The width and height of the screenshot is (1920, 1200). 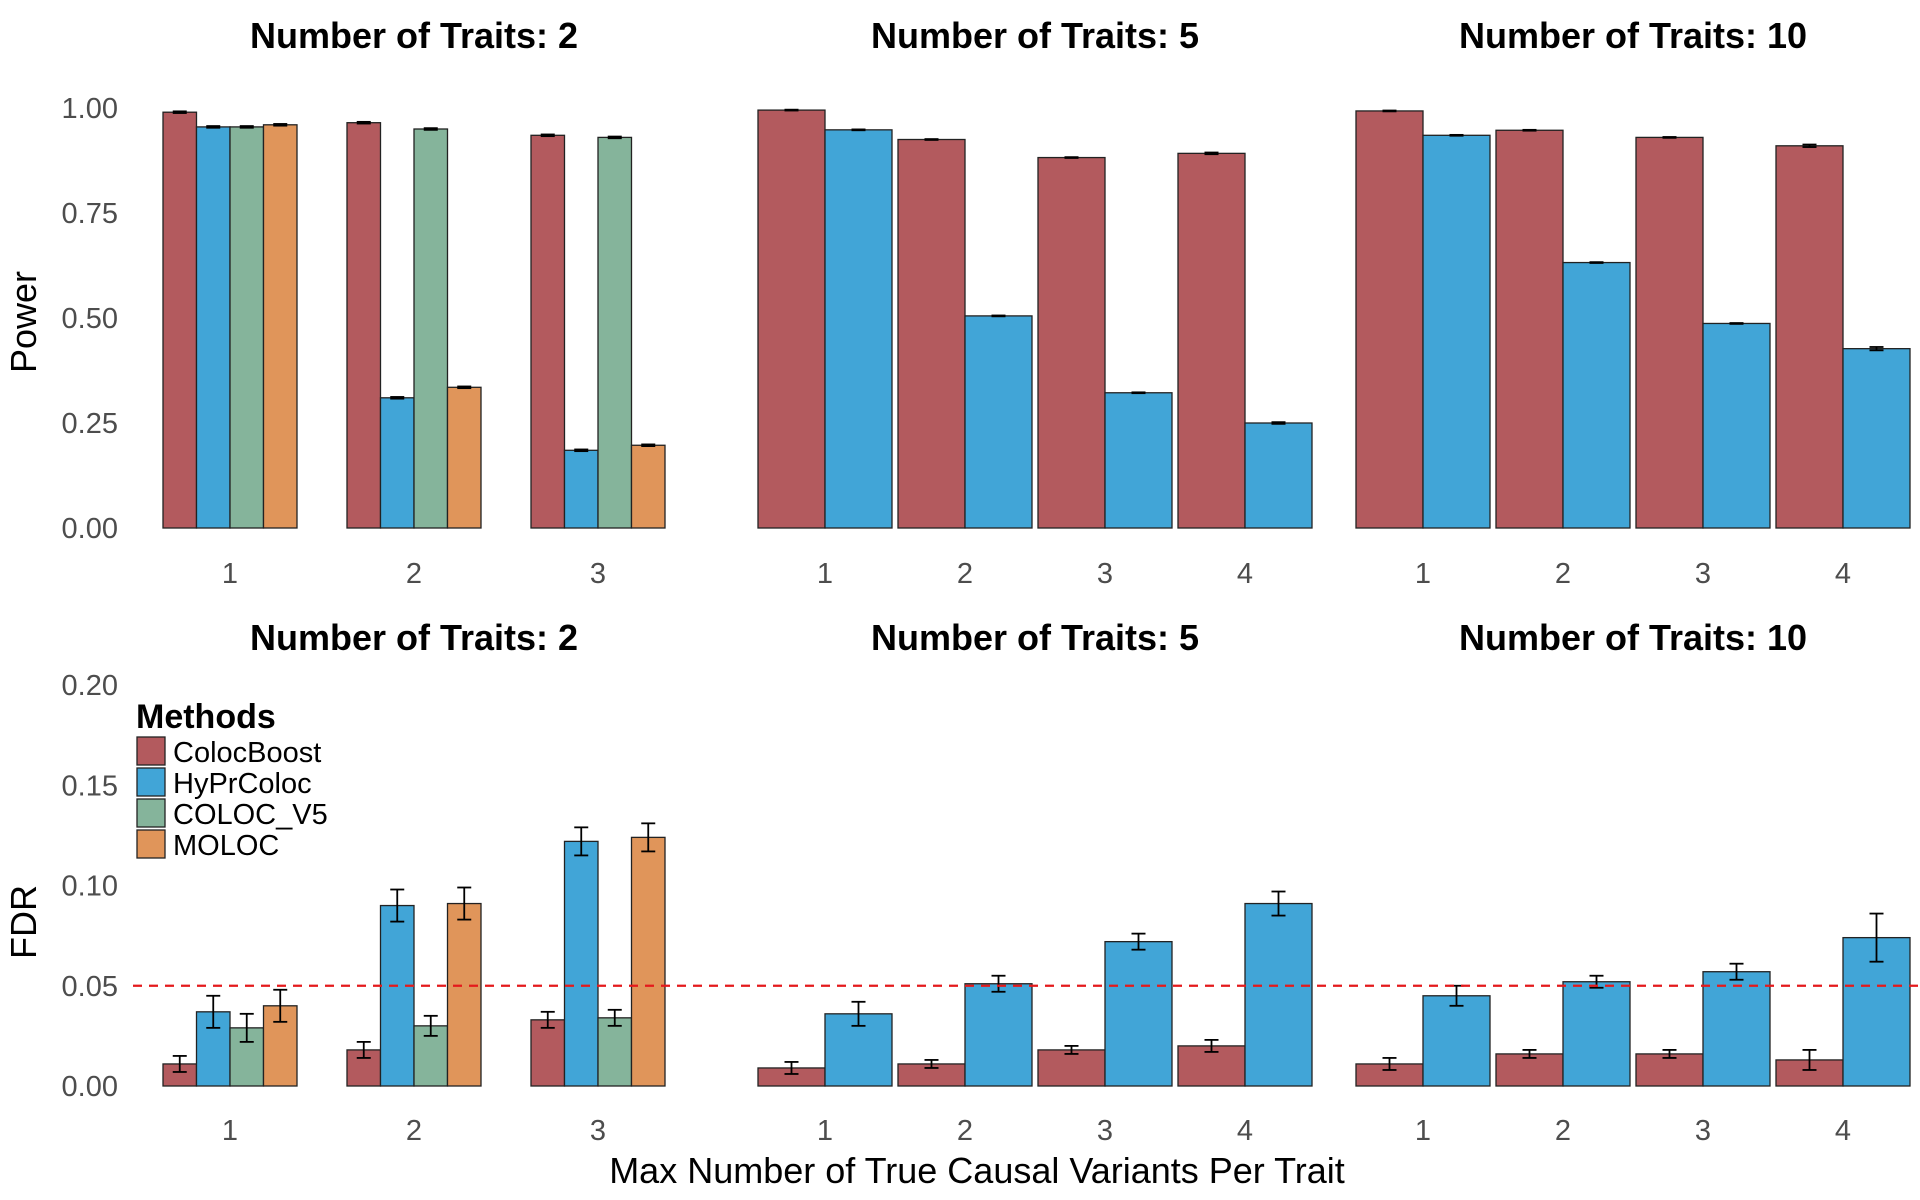 I want to click on panel-3: Number of Traits: 10 1 2 3 4, so click(x=1633, y=302).